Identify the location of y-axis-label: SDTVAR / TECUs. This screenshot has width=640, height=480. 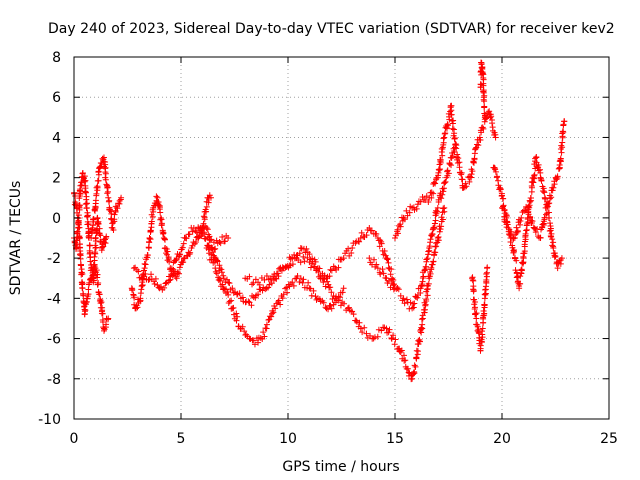
(16, 238).